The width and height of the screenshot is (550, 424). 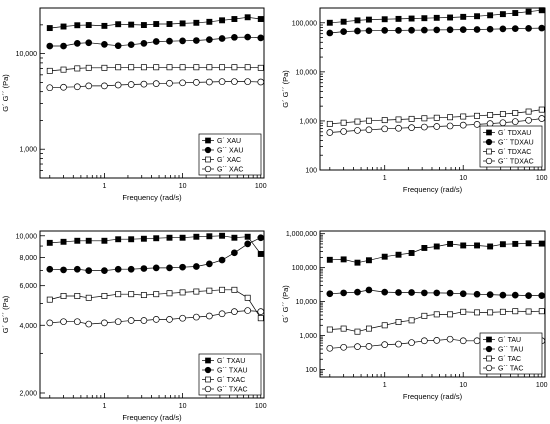 What do you see at coordinates (230, 154) in the screenshot?
I see `legend: G´ XAU G´´ XAU G´ XAC G´´ XAC` at bounding box center [230, 154].